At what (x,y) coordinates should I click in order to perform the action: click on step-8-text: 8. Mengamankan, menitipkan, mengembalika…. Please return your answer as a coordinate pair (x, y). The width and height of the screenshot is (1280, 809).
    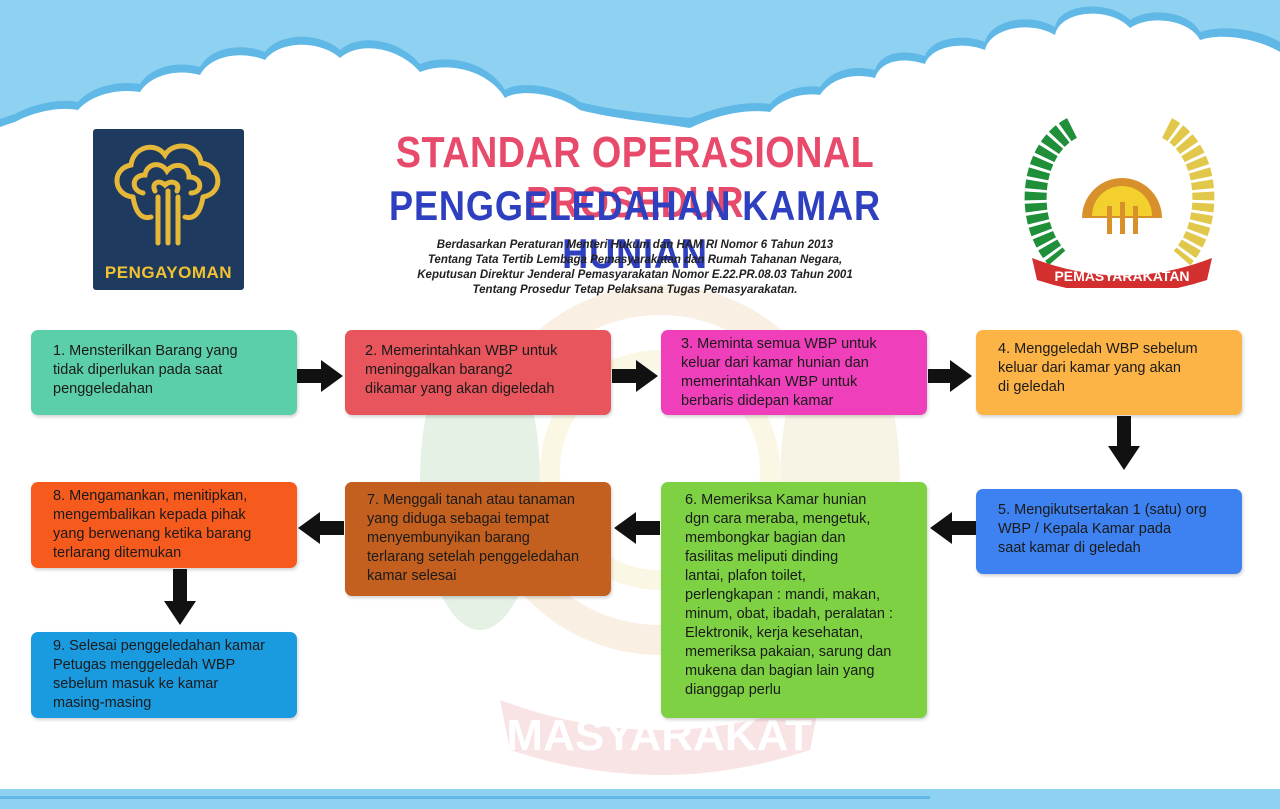
    Looking at the image, I should click on (152, 524).